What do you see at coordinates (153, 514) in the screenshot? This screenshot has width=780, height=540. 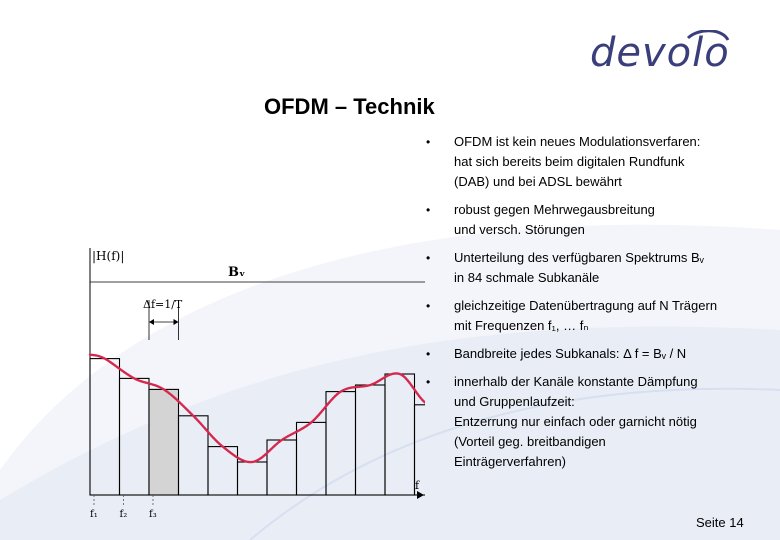 I see `tick-label: f₃` at bounding box center [153, 514].